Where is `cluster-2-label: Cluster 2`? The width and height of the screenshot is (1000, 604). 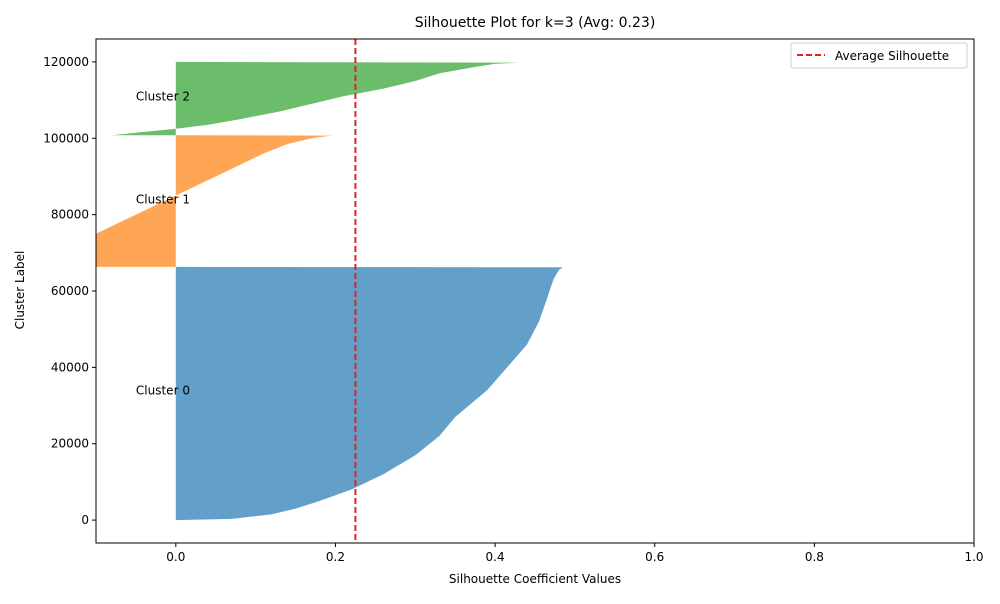
cluster-2-label: Cluster 2 is located at coordinates (163, 96).